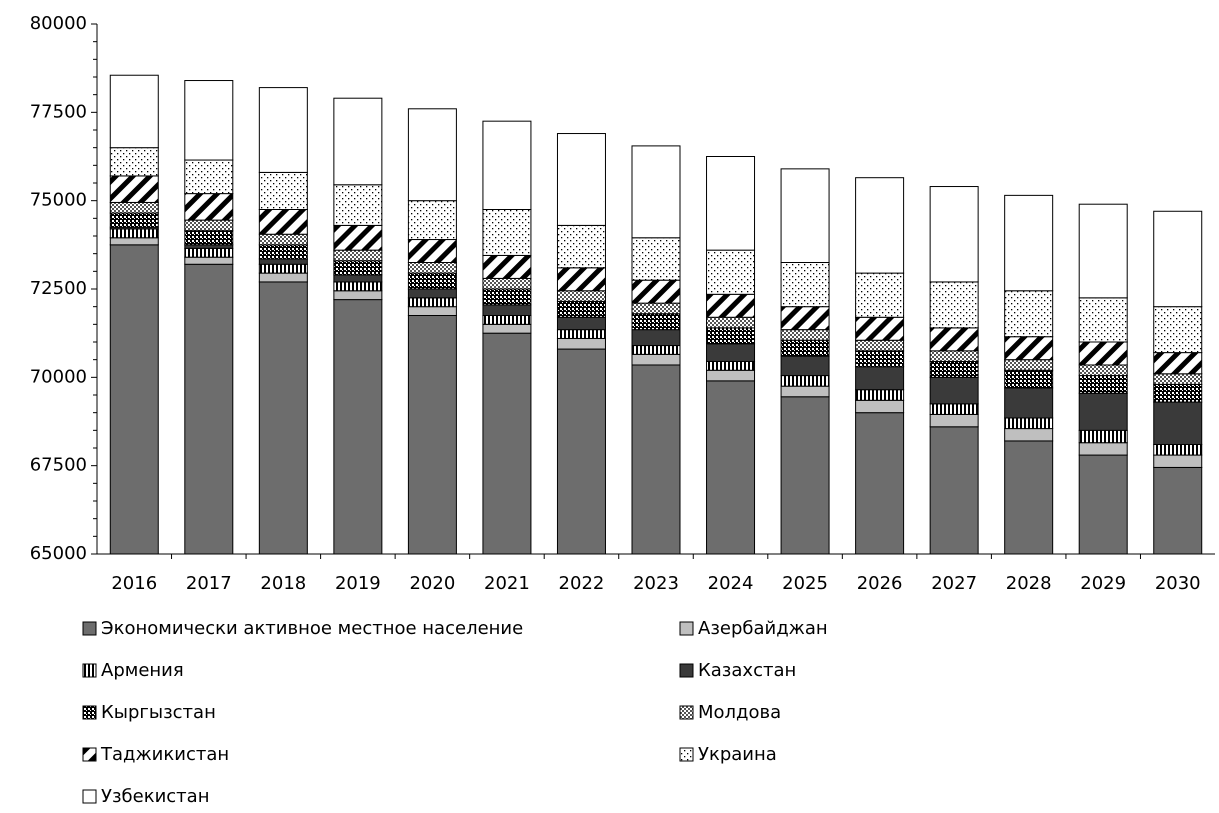  Describe the element at coordinates (209, 583) in the screenshot. I see `x-tick-label: 2017` at that location.